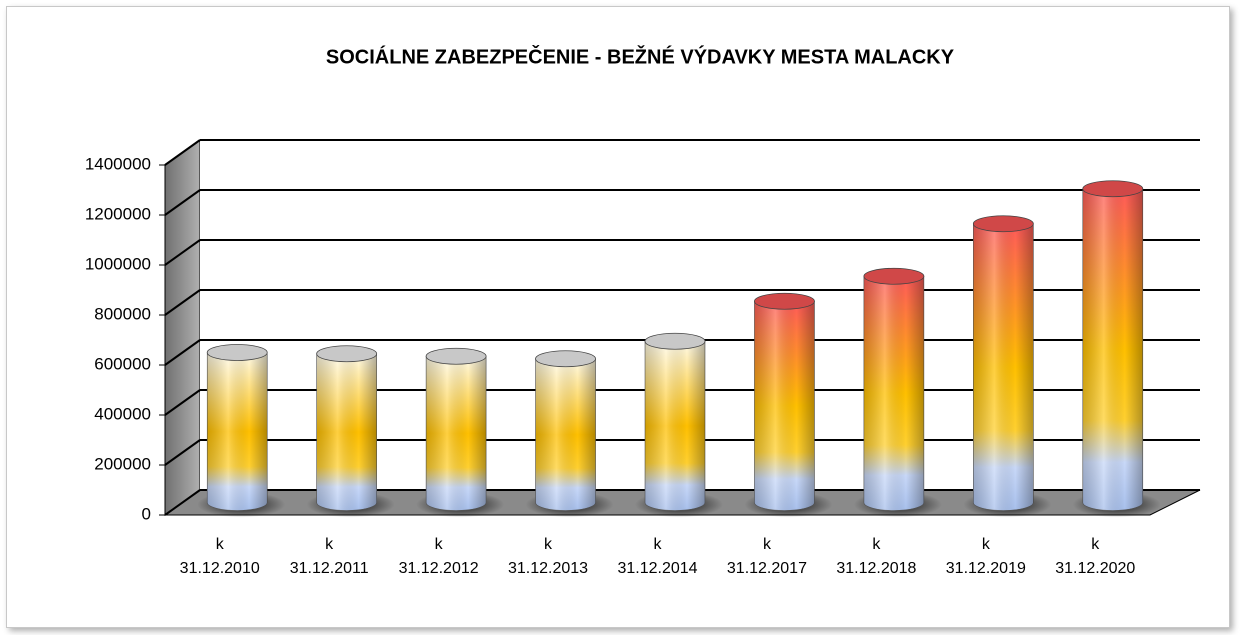  Describe the element at coordinates (122, 313) in the screenshot. I see `y-tick-label: 800000` at that location.